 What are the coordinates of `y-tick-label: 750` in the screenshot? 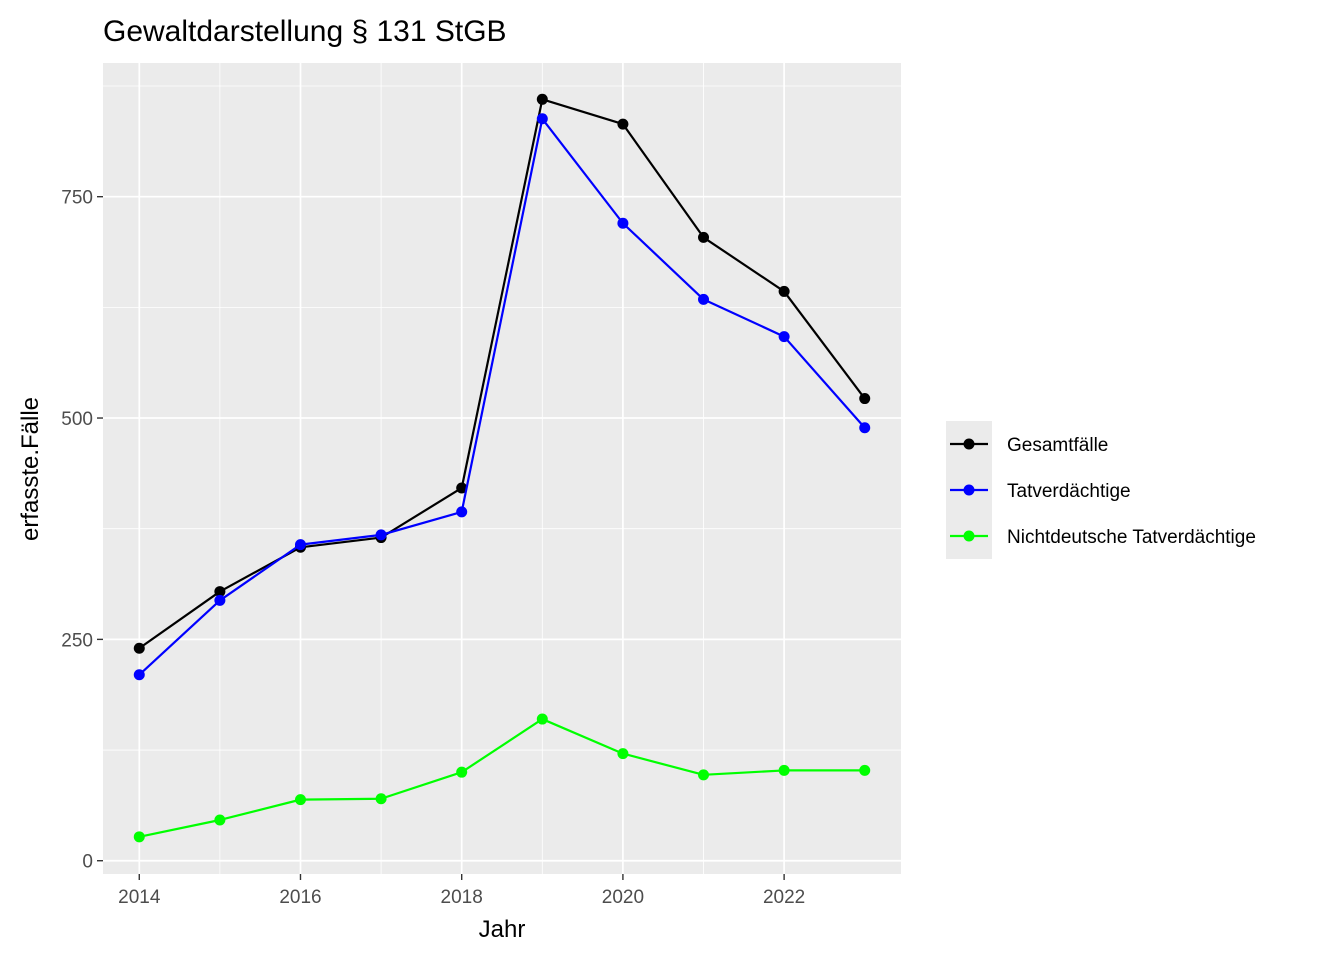 It's located at (77, 198).